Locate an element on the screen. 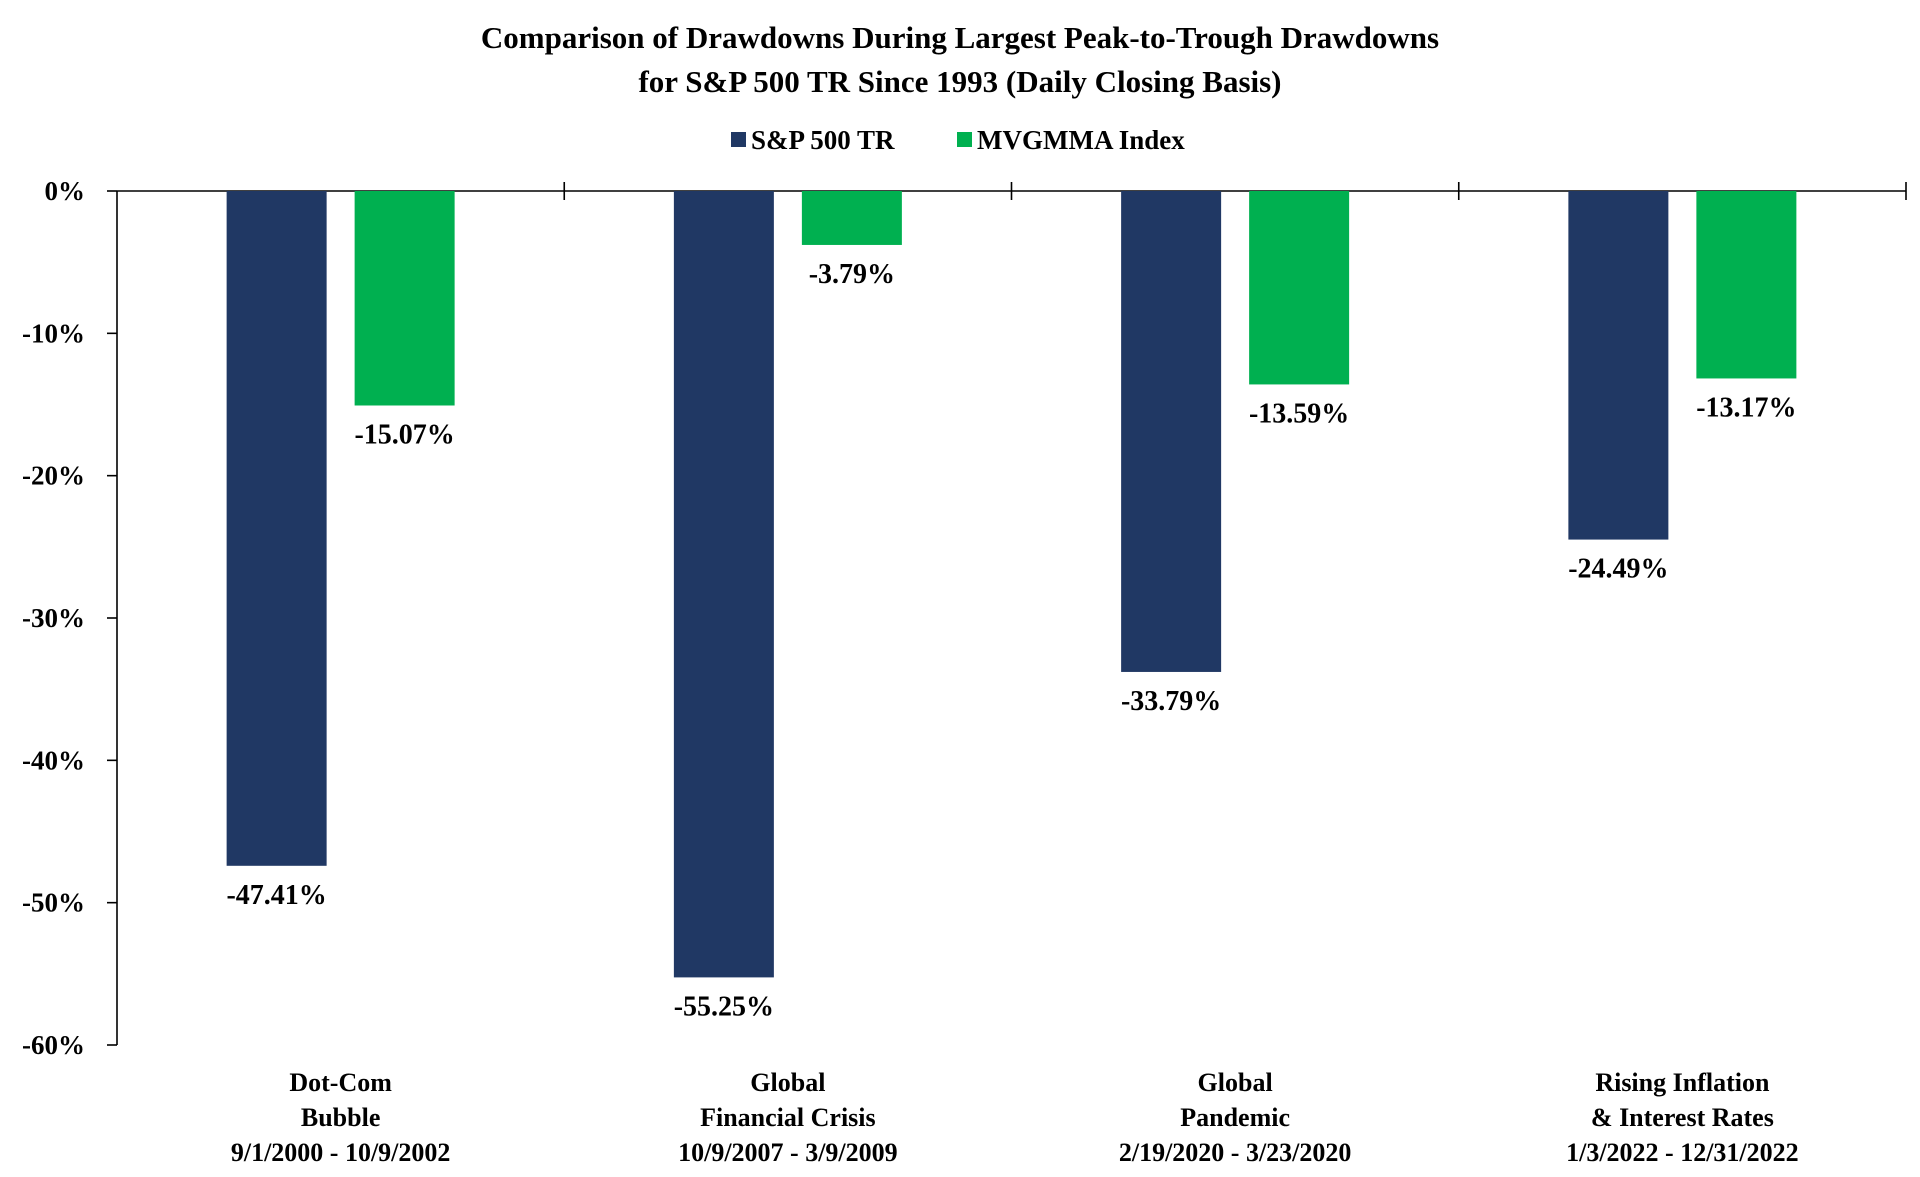 Image resolution: width=1920 pixels, height=1177 pixels. category-label: Pandemic is located at coordinates (1235, 1117).